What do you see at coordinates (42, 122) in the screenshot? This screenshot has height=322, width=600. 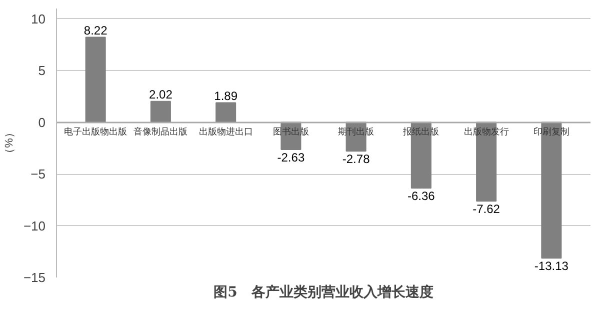 I see `y-tick-label: 0` at bounding box center [42, 122].